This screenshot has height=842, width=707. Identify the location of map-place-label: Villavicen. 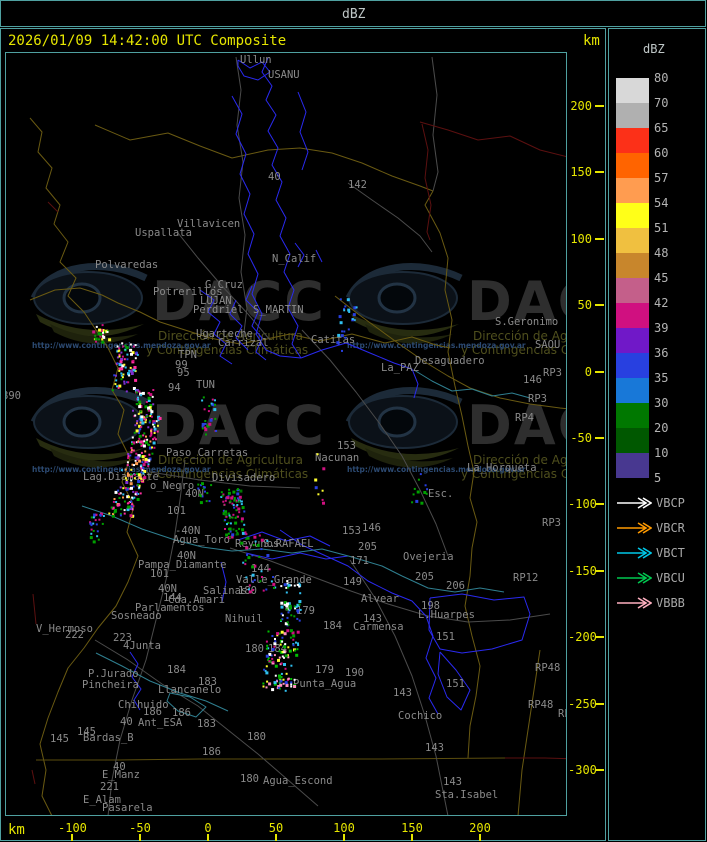
(208, 224).